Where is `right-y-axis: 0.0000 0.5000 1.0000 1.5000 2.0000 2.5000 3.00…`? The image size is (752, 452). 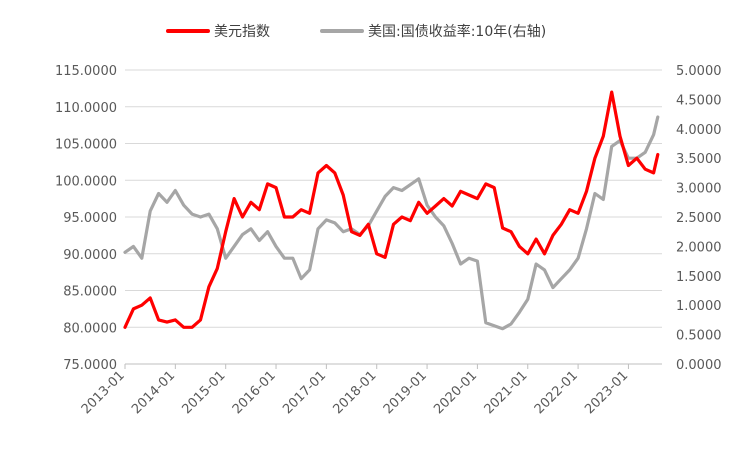
right-y-axis: 0.0000 0.5000 1.0000 1.5000 2.0000 2.5000 3.00… is located at coordinates (699, 218).